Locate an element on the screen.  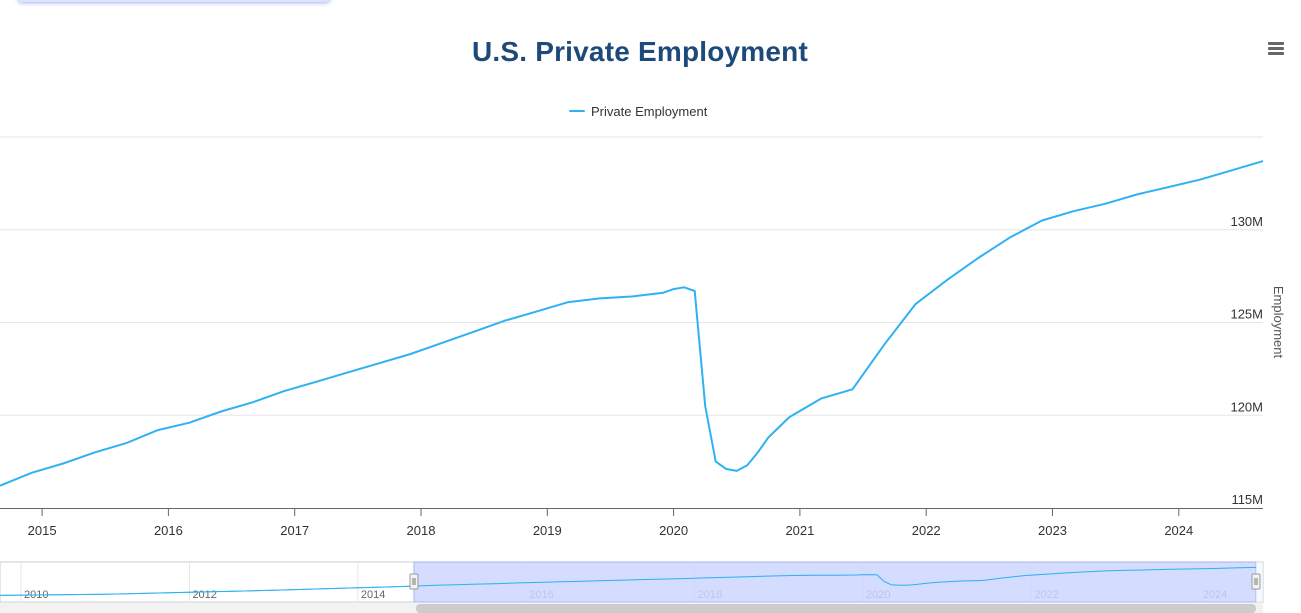
y-axis: 115M 120M 125M 130M is located at coordinates (1246, 360).